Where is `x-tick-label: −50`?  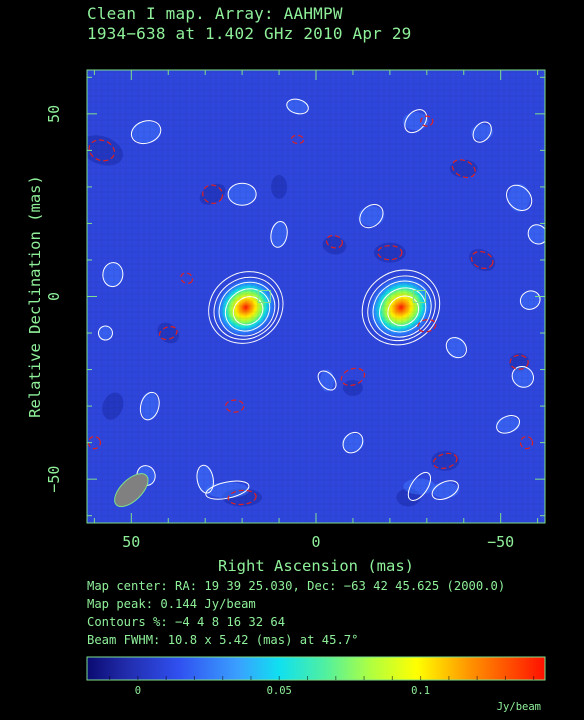 x-tick-label: −50 is located at coordinates (500, 542).